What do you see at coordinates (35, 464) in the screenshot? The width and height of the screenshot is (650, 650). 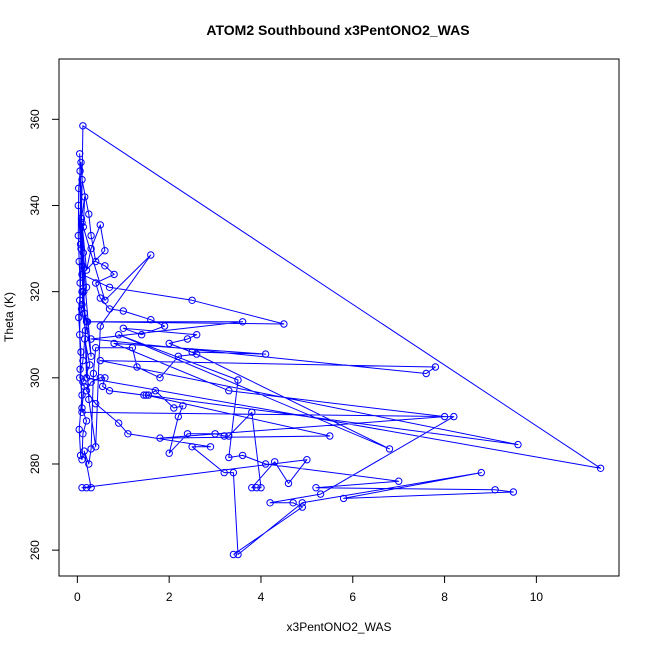 I see `y-tick-label: 280` at bounding box center [35, 464].